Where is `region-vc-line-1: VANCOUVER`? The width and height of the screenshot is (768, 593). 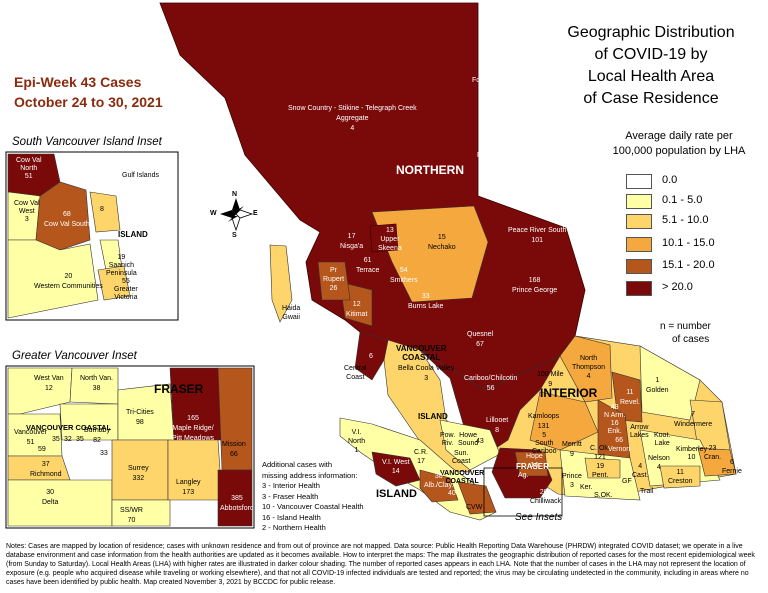
region-vc-line-1: VANCOUVER is located at coordinates (421, 348).